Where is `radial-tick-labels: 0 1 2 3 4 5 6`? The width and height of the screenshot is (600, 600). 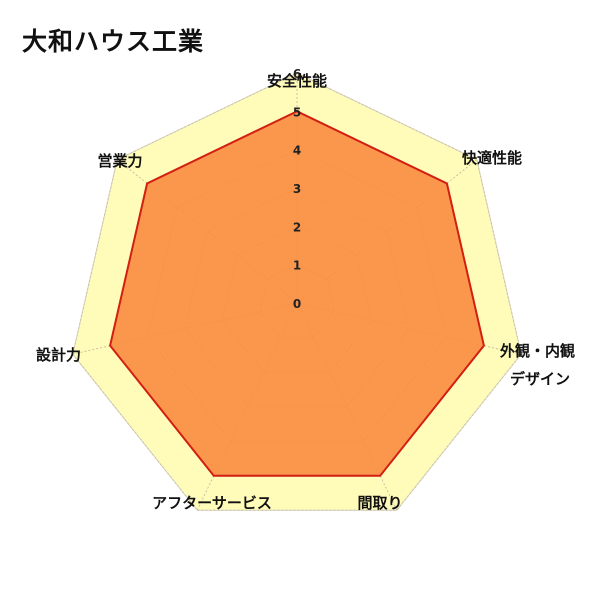
radial-tick-labels: 0 1 2 3 4 5 6 is located at coordinates (297, 189).